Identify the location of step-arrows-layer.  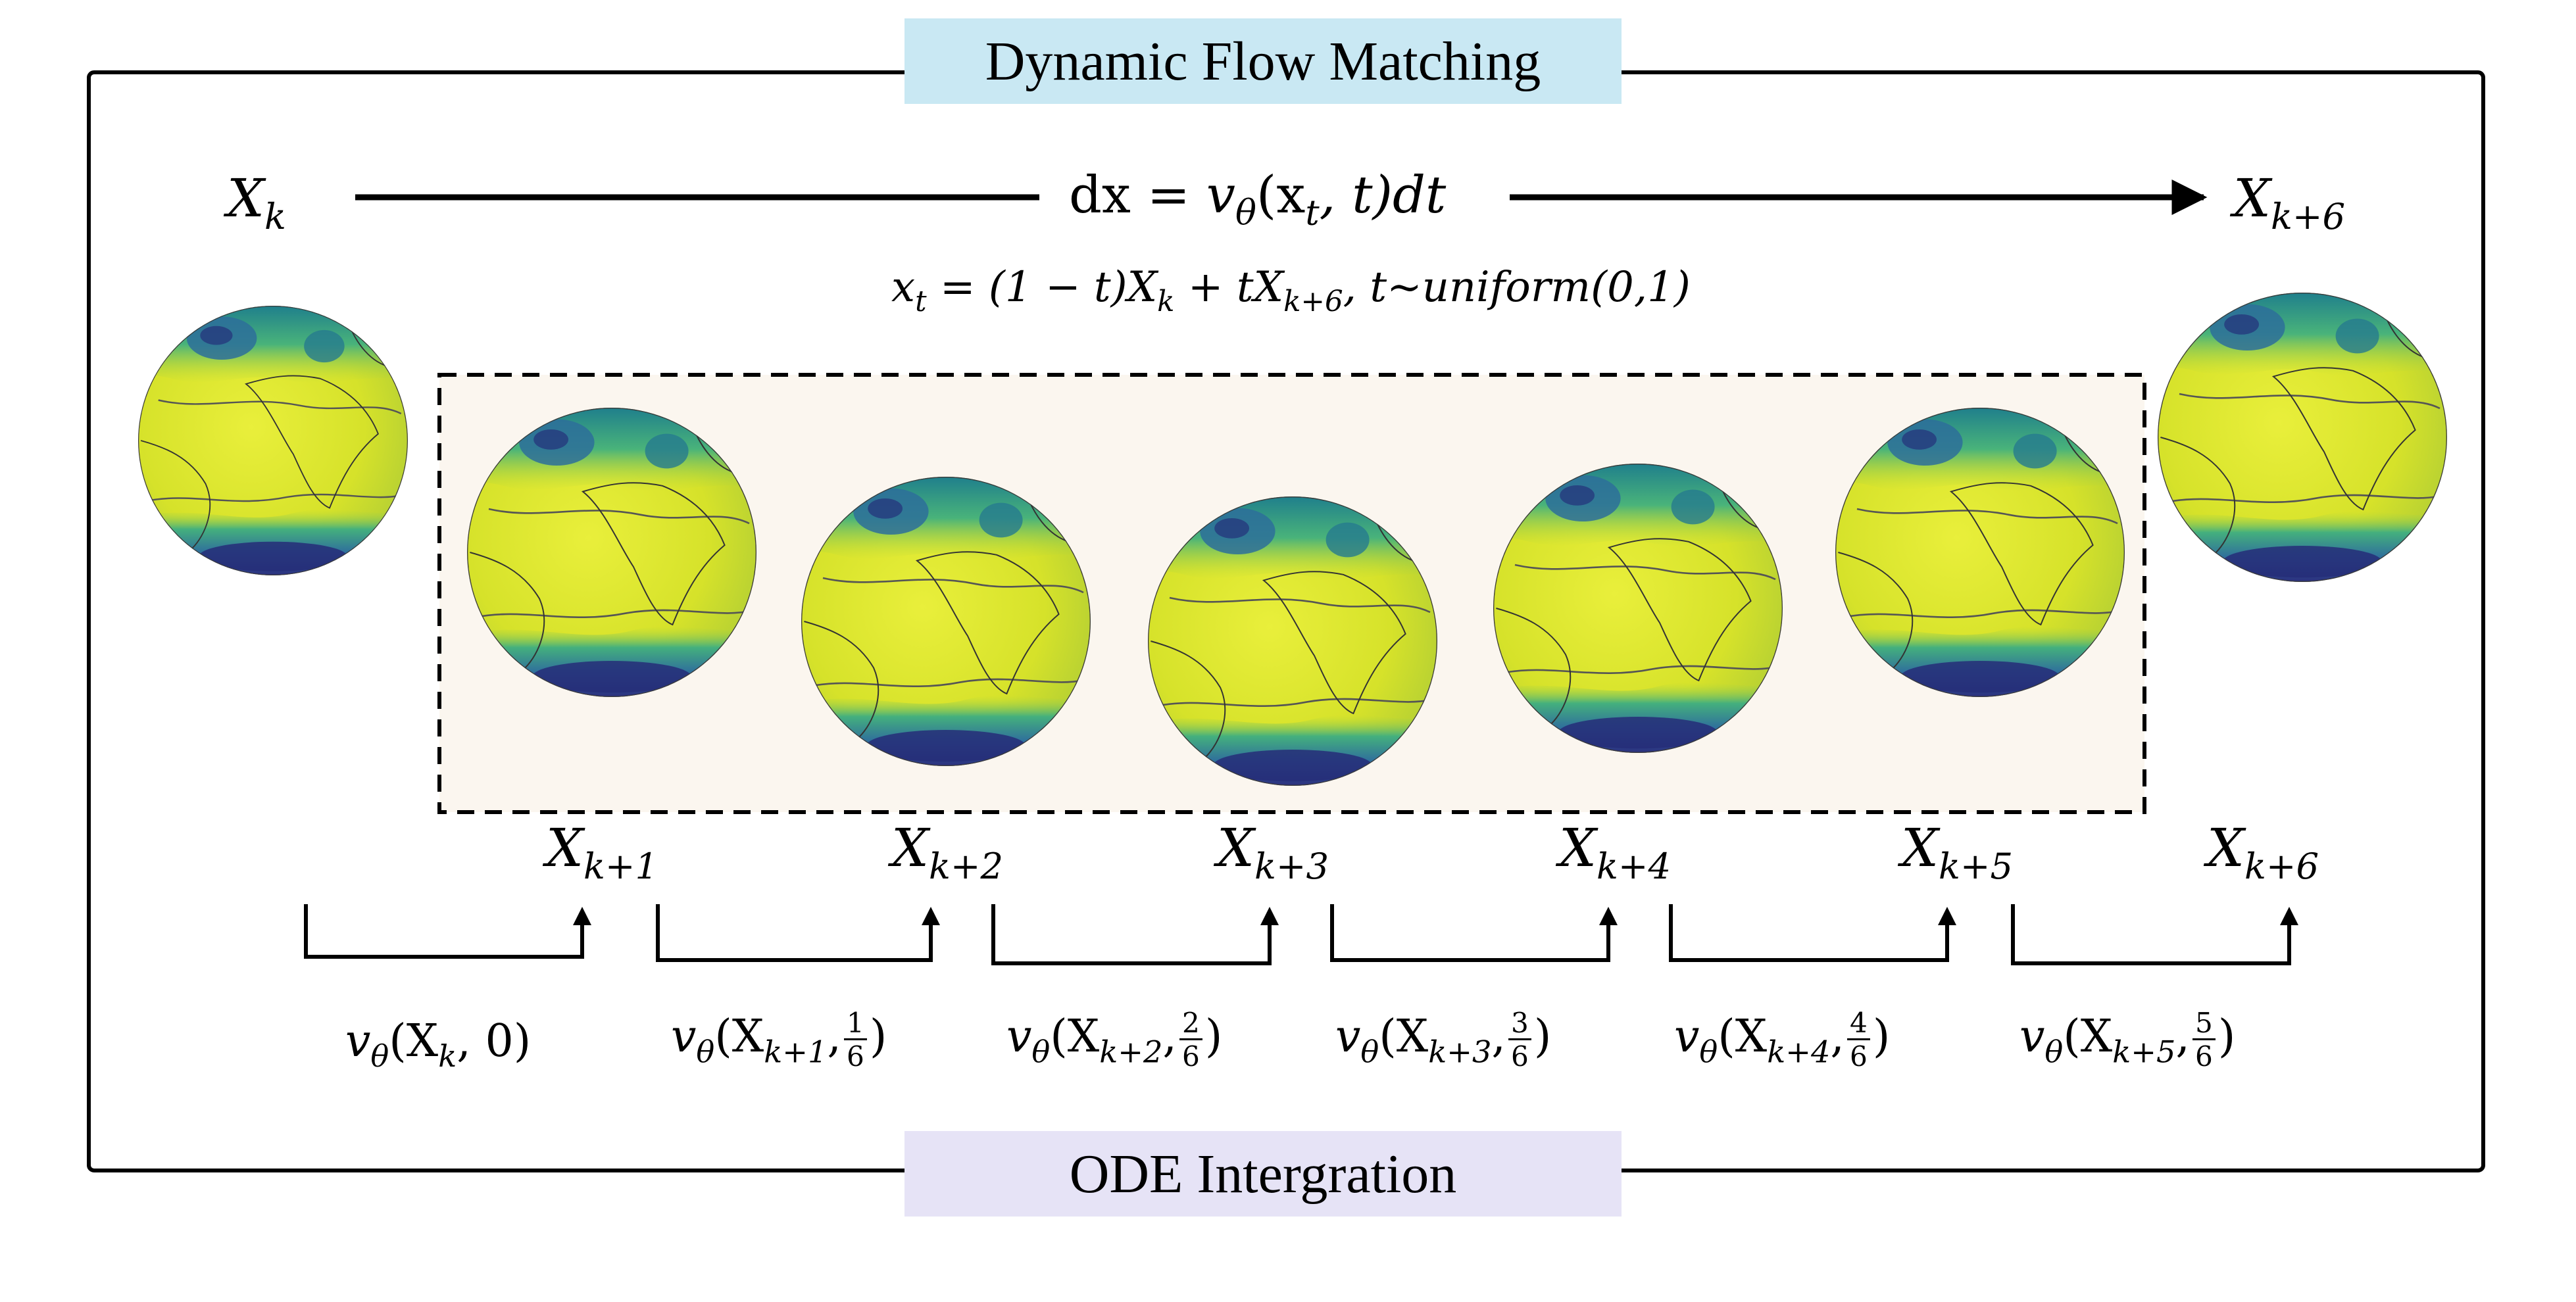
(1301, 935).